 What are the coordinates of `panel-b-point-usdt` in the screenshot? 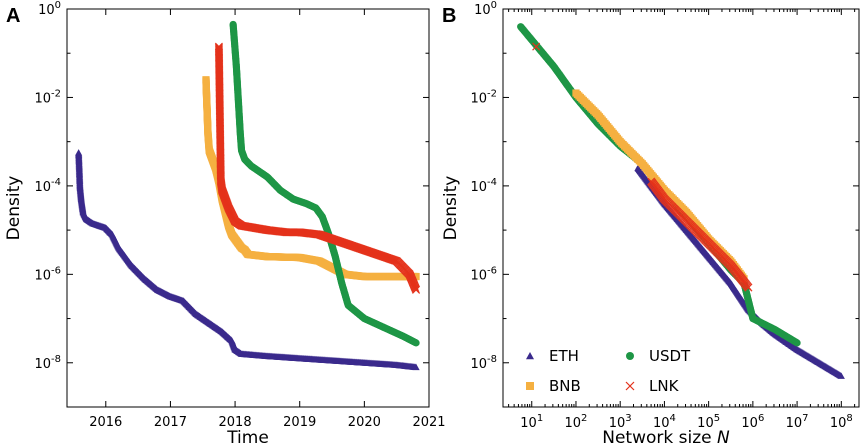 It's located at (797, 343).